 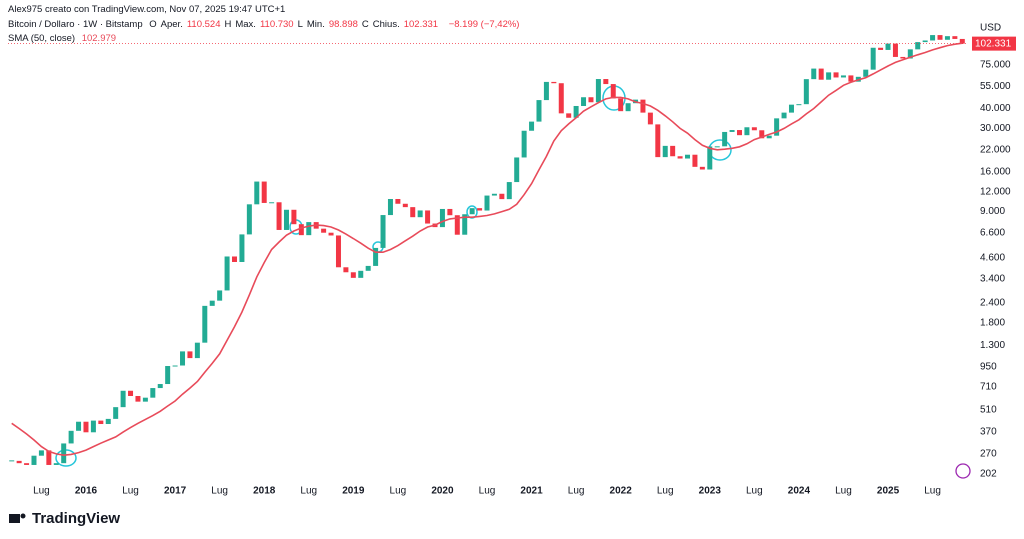 I want to click on logo-mark, so click(x=23, y=516).